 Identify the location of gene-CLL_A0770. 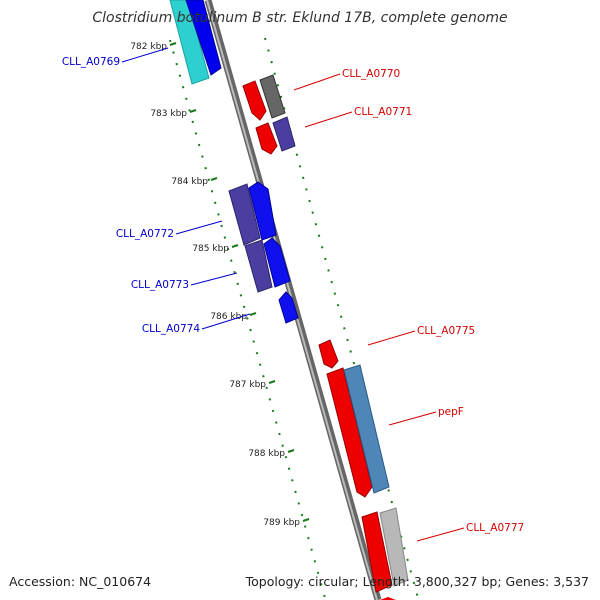
(264, 97).